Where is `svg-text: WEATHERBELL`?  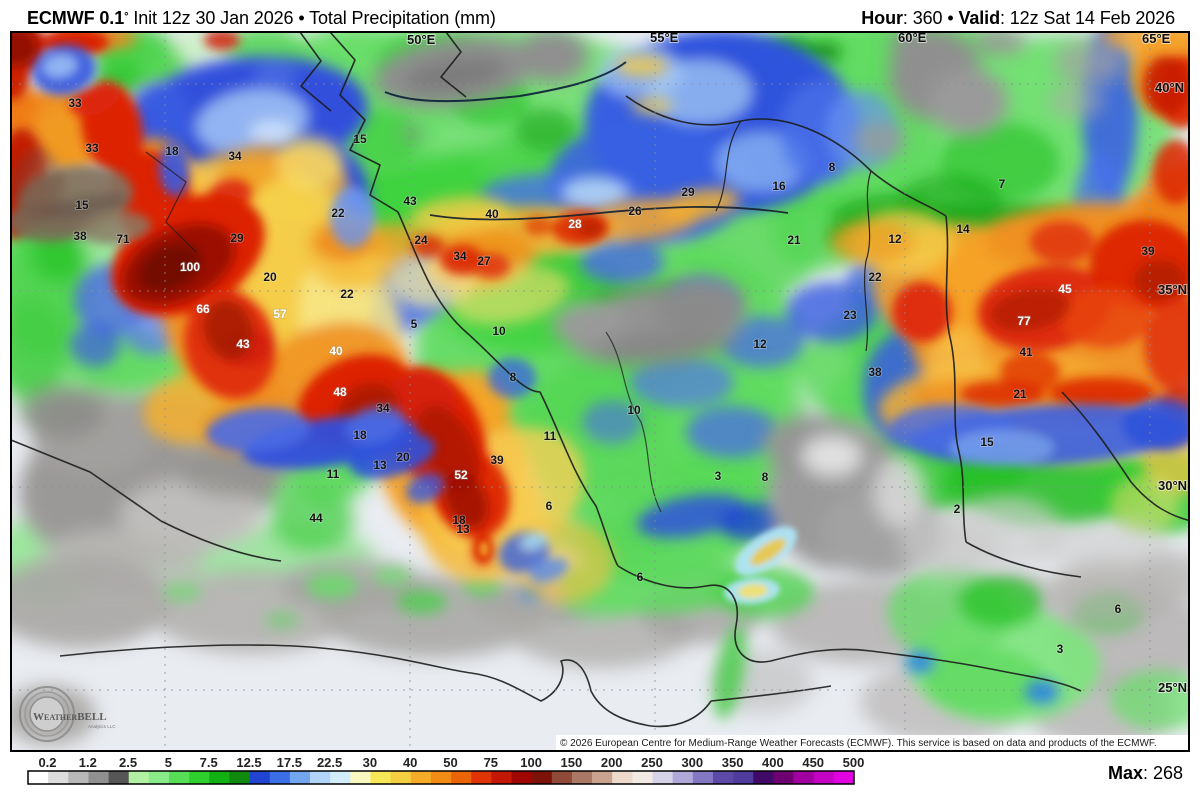
svg-text: WEATHERBELL is located at coordinates (70, 717).